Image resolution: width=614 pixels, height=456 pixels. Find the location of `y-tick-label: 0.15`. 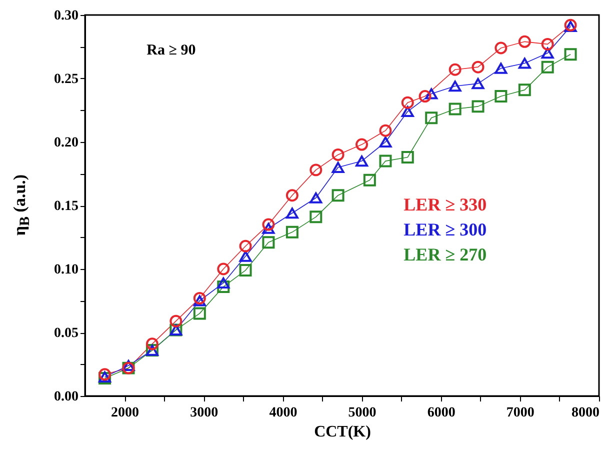

y-tick-label: 0.15 is located at coordinates (66, 206).